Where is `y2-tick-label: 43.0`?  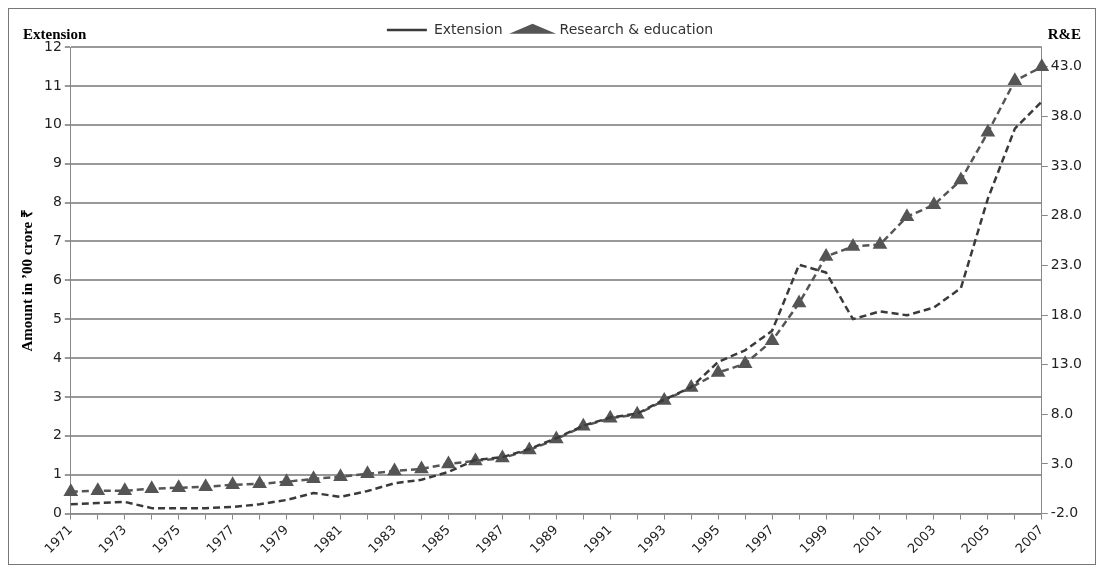 y2-tick-label: 43.0 is located at coordinates (1066, 65).